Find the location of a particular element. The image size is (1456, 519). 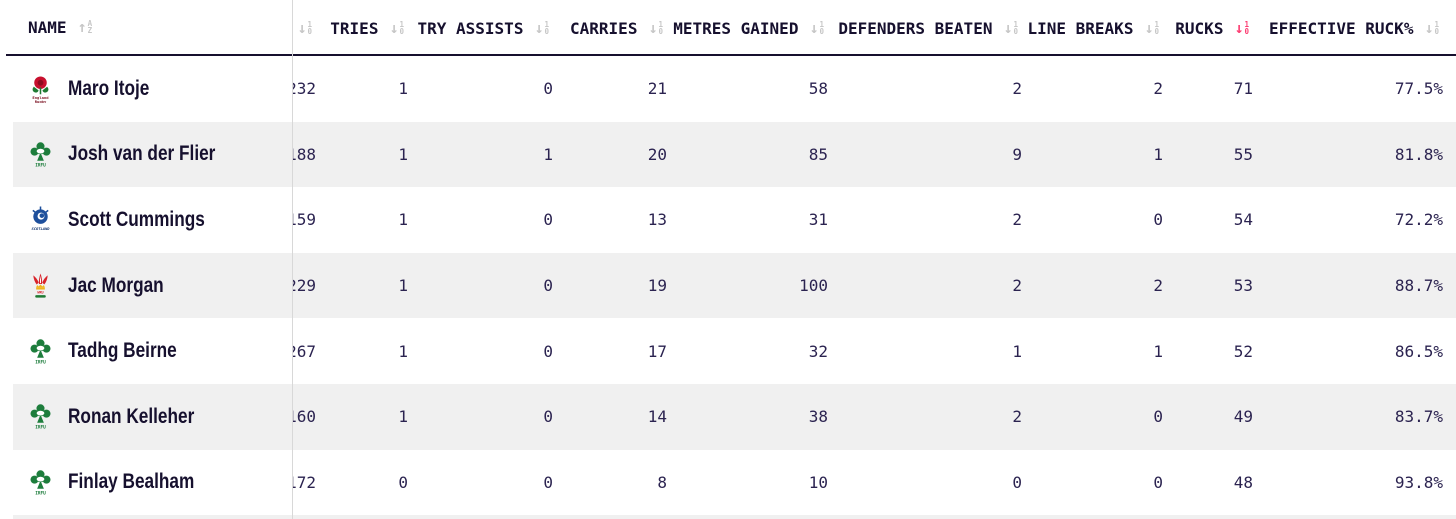

column-header-effective_ruck_pct: EFFECTIVE RUCK% ↓ 1 0 is located at coordinates (1354, 28).